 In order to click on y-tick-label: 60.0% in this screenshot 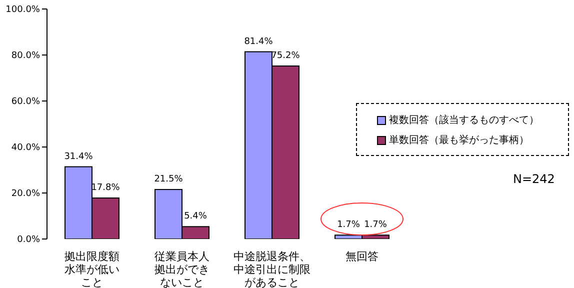, I will do `click(25, 102)`.